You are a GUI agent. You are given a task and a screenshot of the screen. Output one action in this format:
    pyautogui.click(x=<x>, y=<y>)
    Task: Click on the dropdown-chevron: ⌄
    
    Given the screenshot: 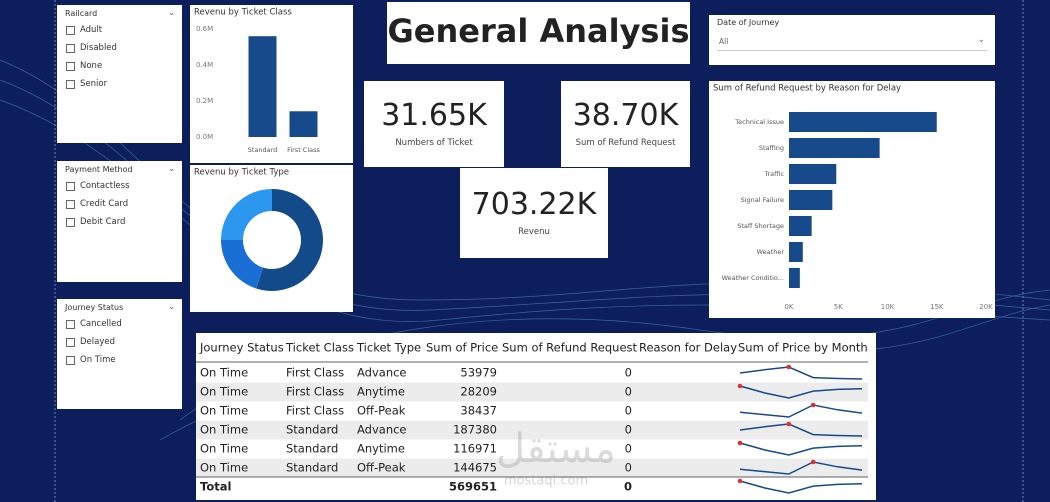 What is the action you would take?
    pyautogui.click(x=981, y=40)
    